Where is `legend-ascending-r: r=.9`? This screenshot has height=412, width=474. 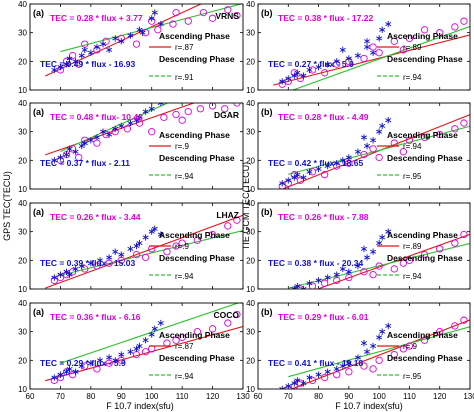 legend-ascending-r: r=.9 is located at coordinates (410, 346).